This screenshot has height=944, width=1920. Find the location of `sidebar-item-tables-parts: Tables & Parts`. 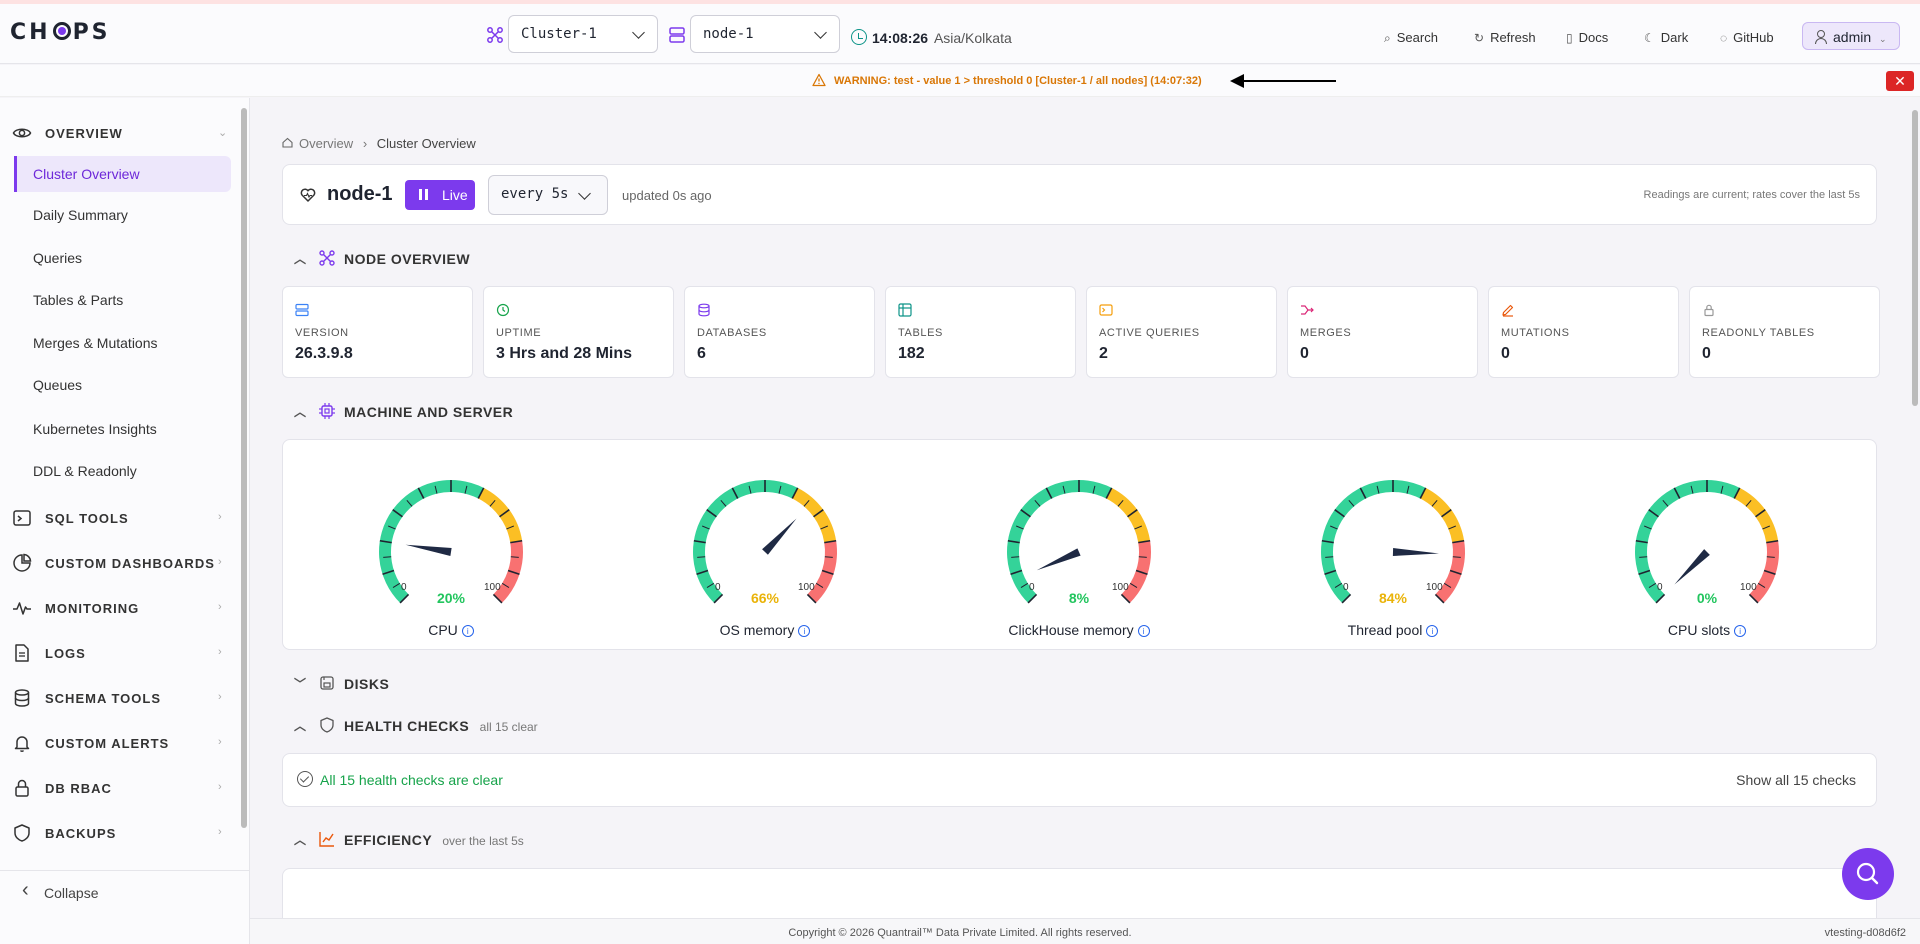

sidebar-item-tables-parts: Tables & Parts is located at coordinates (78, 300).